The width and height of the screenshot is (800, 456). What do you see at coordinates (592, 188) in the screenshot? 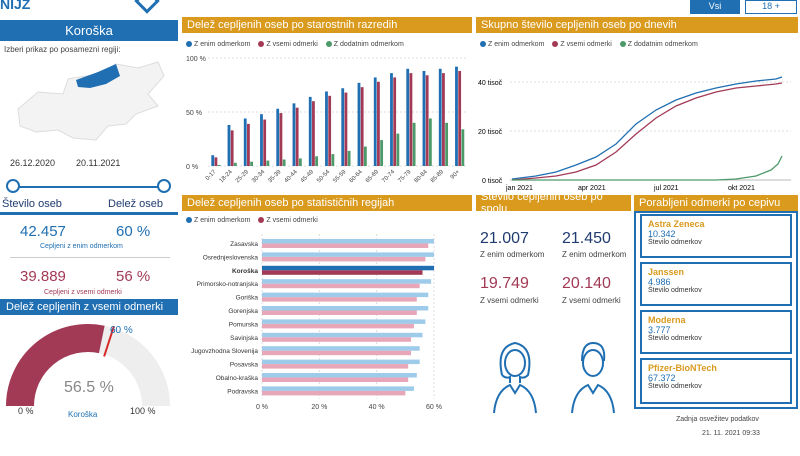
I see `x-tick: apr 2021` at bounding box center [592, 188].